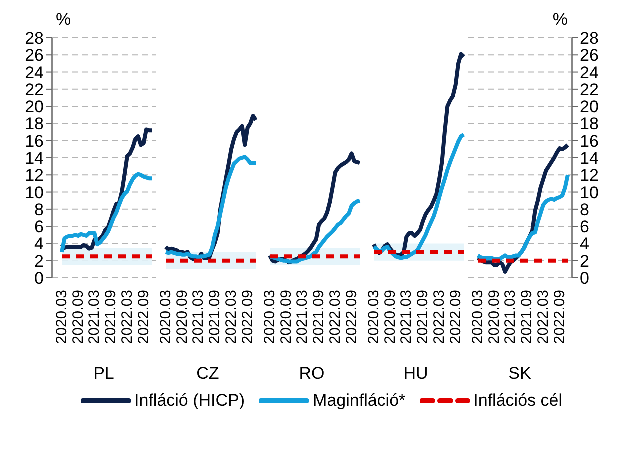 Image resolution: width=643 pixels, height=458 pixels. Describe the element at coordinates (104, 373) in the screenshot. I see `x-axis-title: PL` at that location.